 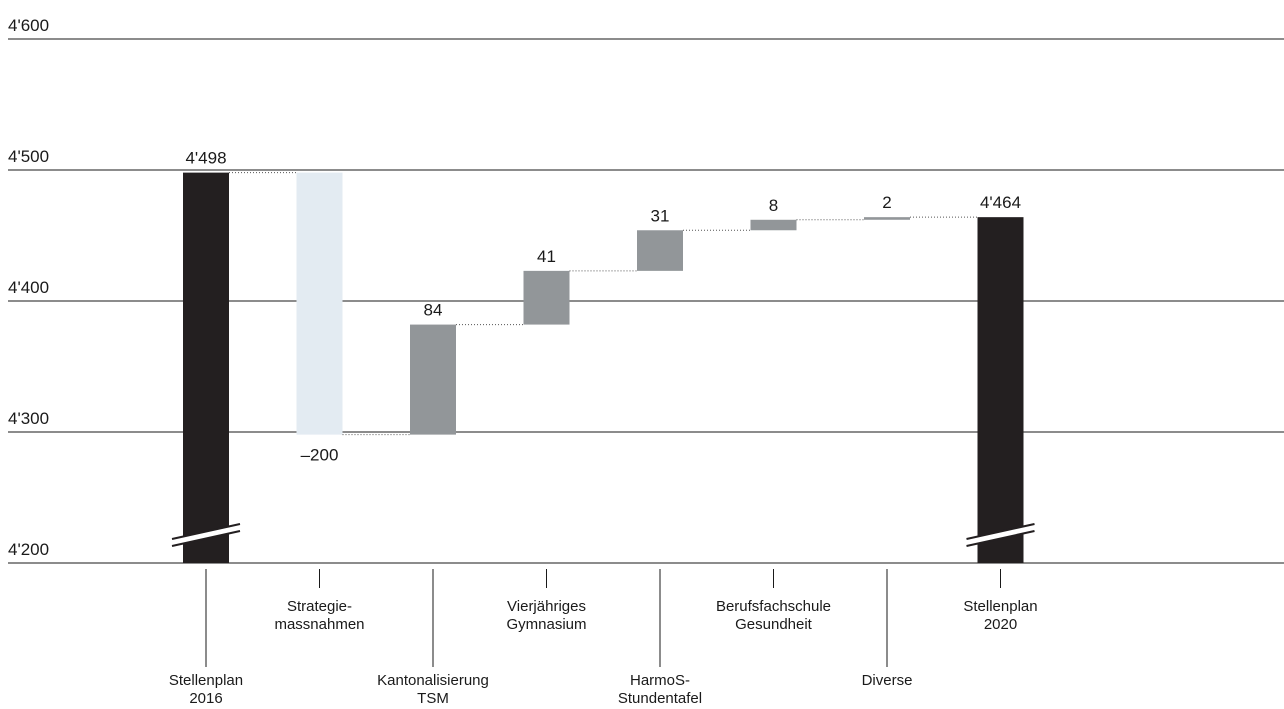 I want to click on category-label: TSM, so click(x=433, y=698).